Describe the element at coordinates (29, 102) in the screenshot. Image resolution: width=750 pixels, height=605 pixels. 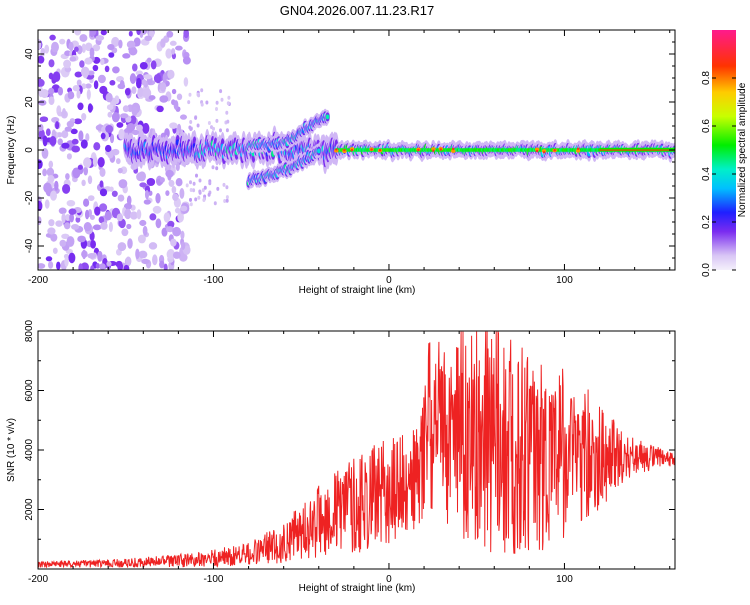
I see `heatmap-ytick-label: 20` at that location.